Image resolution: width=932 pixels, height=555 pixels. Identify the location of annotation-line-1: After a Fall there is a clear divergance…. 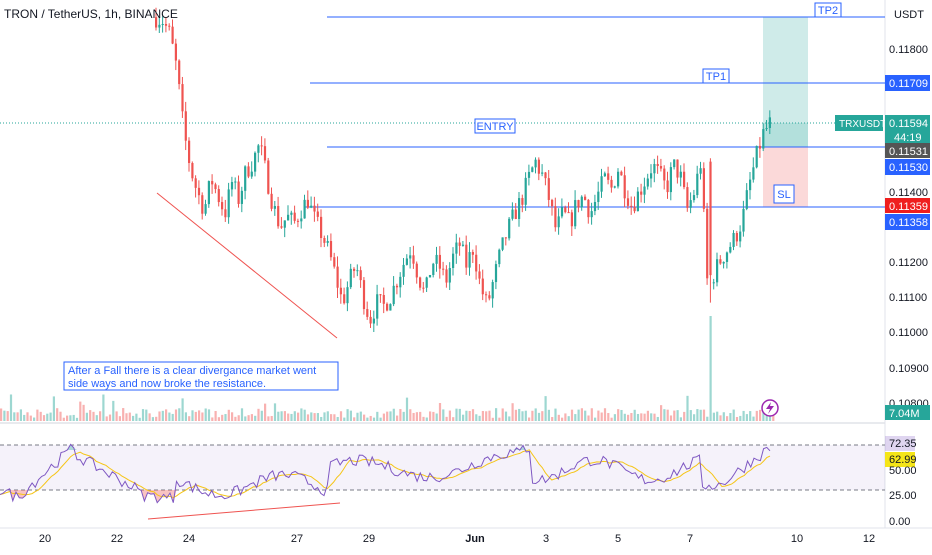
(192, 371).